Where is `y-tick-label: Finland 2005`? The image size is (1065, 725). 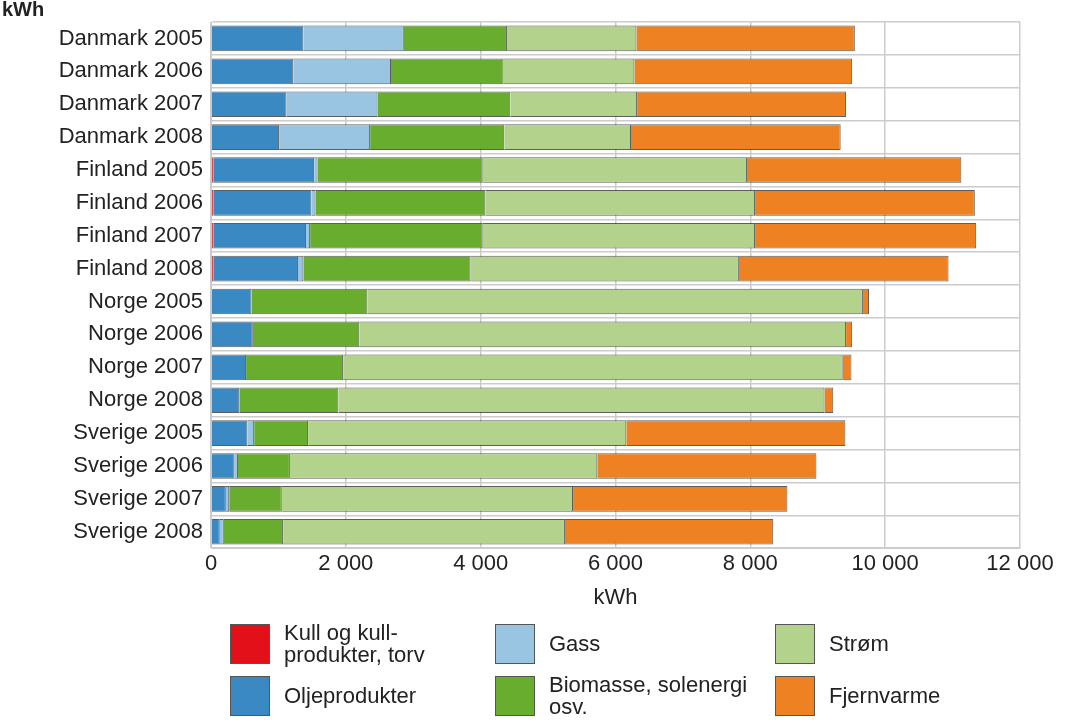 y-tick-label: Finland 2005 is located at coordinates (139, 169).